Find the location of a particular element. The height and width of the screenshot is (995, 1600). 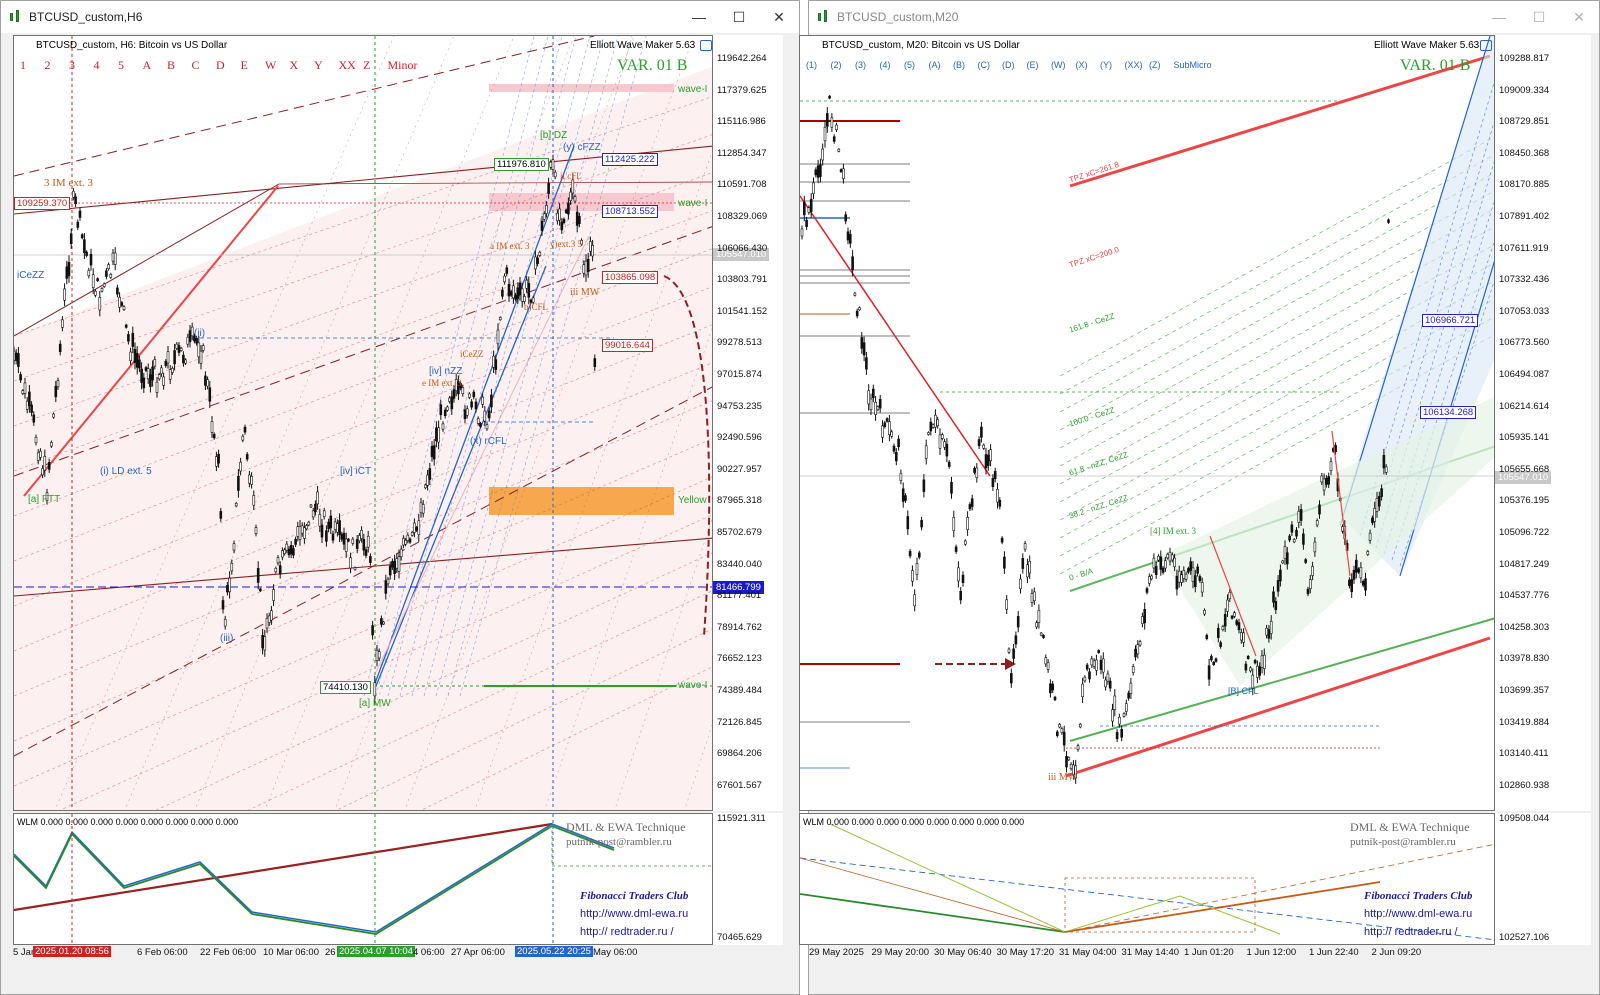

wave-degree-button: Minor is located at coordinates (402, 65).